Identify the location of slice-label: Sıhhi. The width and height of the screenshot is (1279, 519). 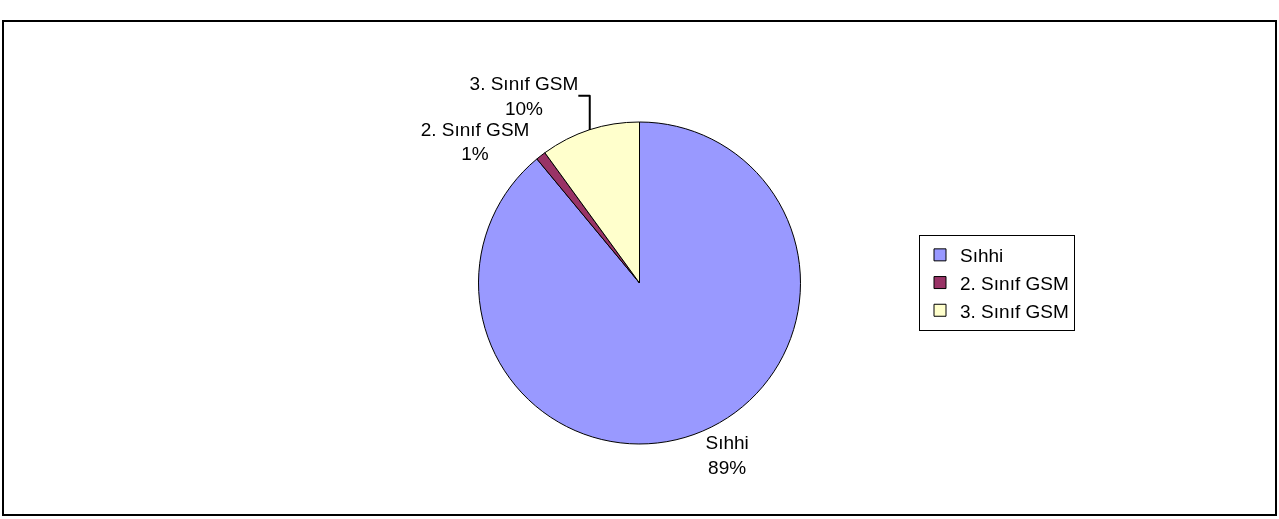
(727, 442).